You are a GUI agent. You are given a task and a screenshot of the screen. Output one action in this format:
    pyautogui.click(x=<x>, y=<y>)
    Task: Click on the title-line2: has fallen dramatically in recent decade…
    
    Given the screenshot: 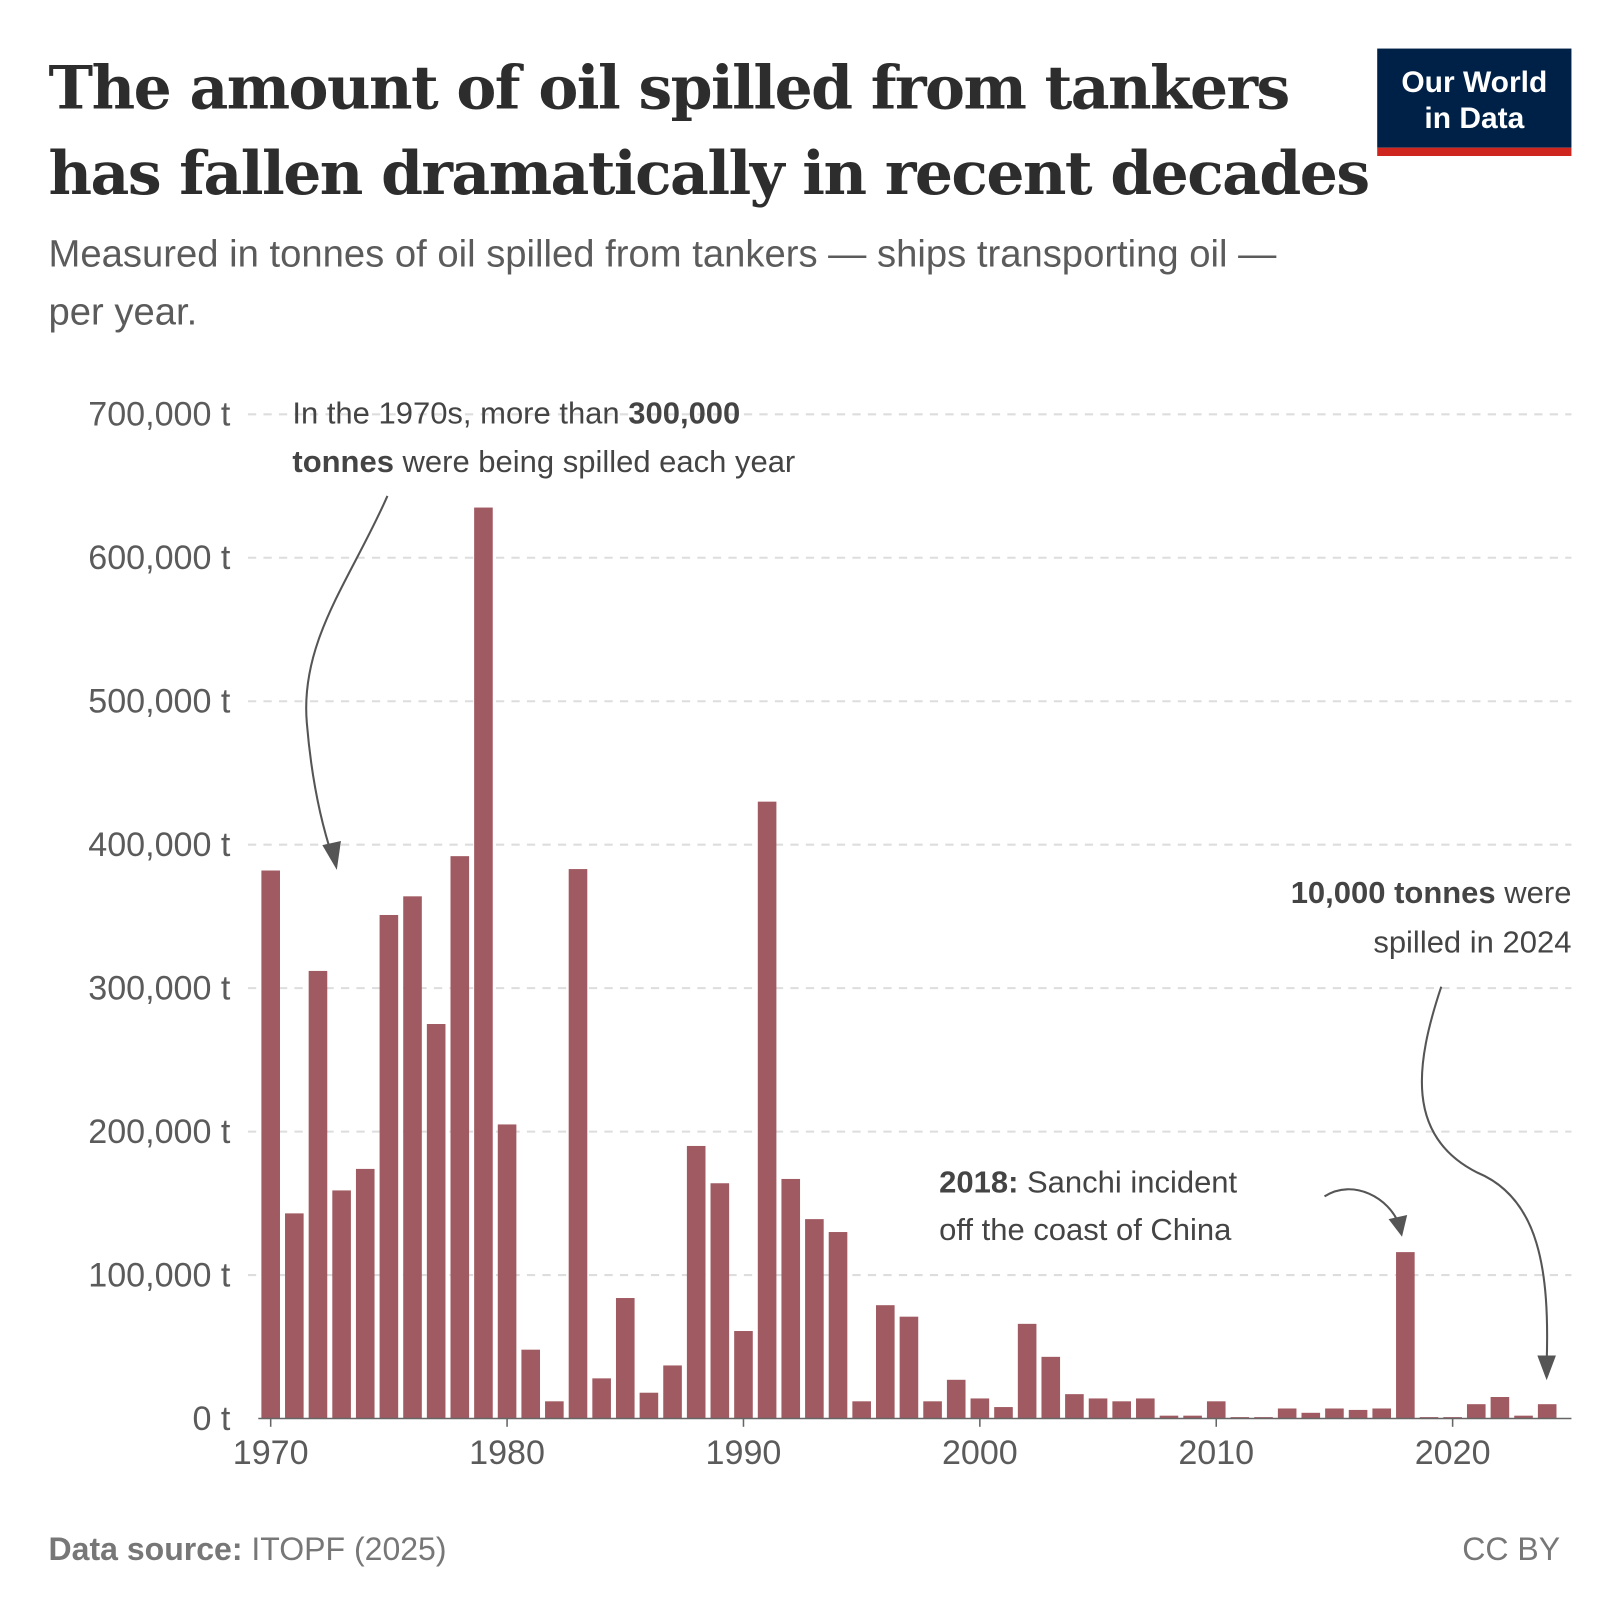 What is the action you would take?
    pyautogui.click(x=709, y=174)
    